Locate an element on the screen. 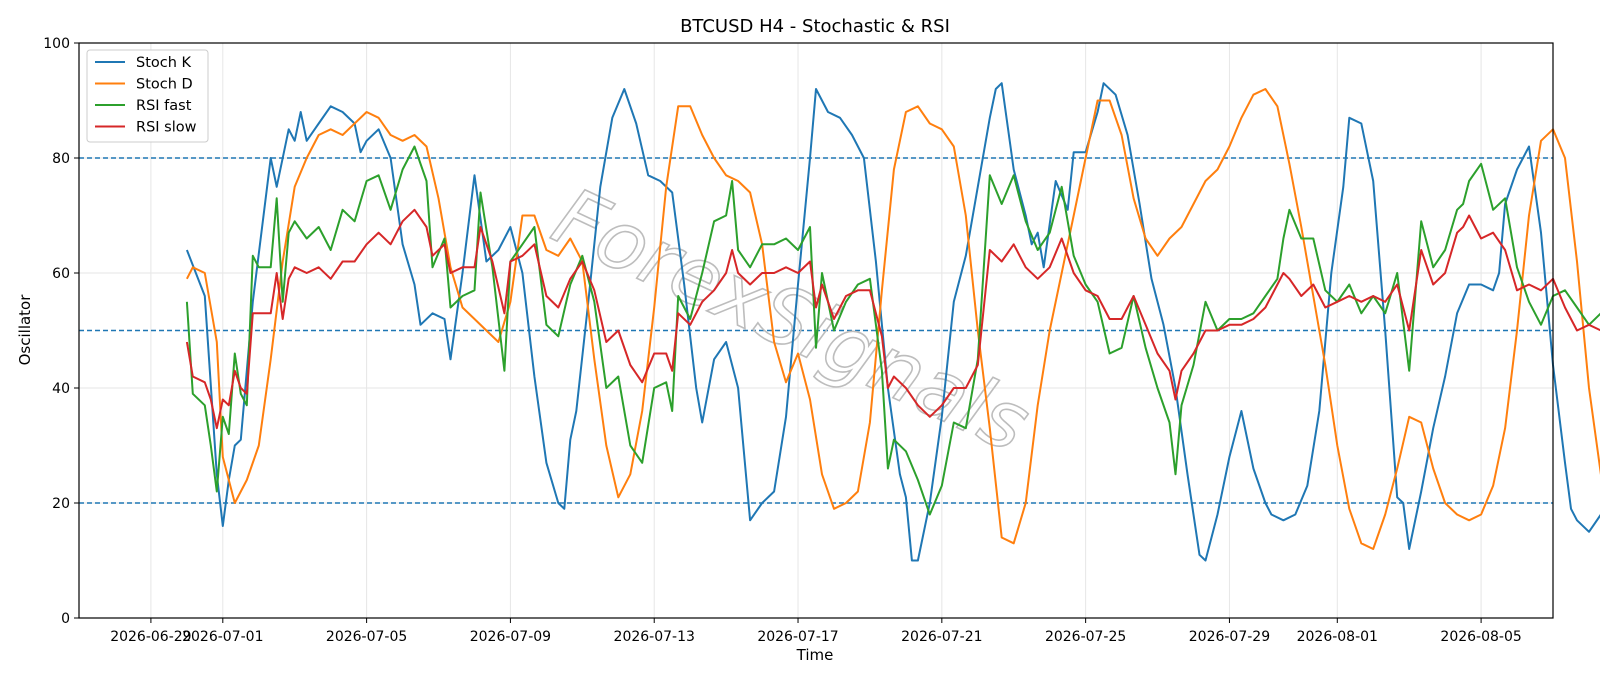  x-tick-label: 2026-07-05 is located at coordinates (366, 637).